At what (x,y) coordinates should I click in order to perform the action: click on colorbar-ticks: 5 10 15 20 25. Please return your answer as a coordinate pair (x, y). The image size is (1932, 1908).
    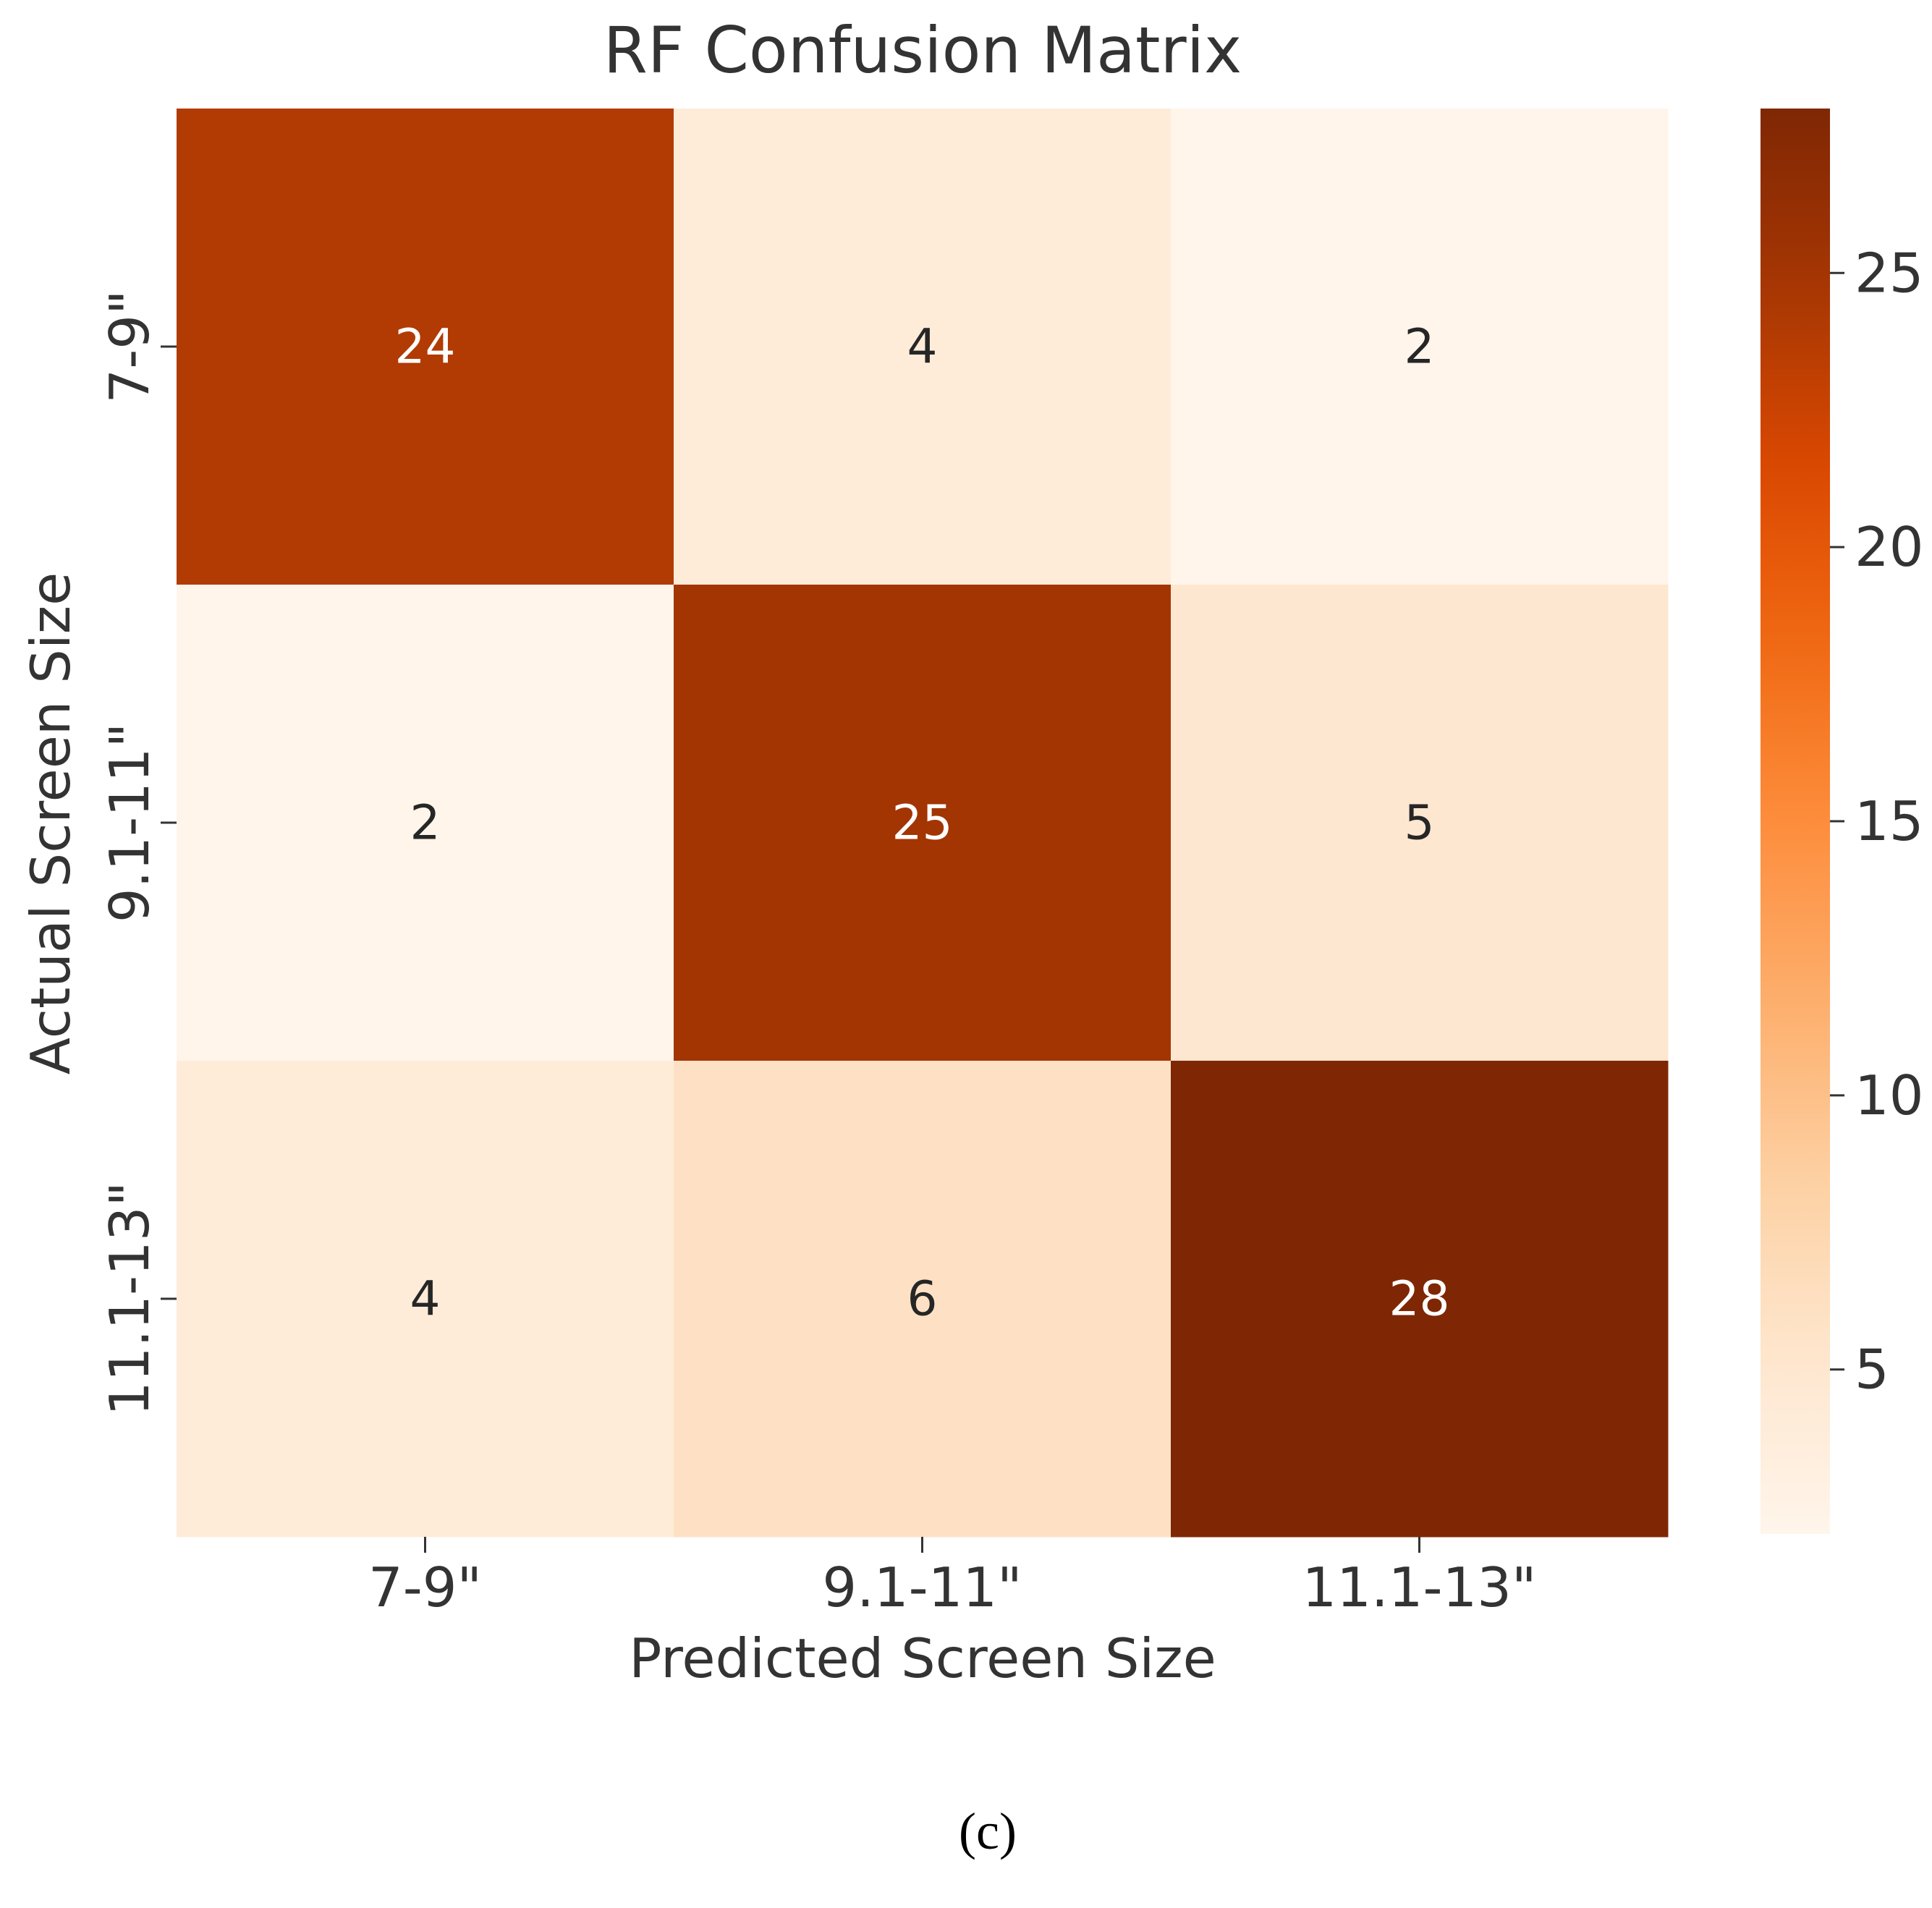
    Looking at the image, I should click on (1876, 821).